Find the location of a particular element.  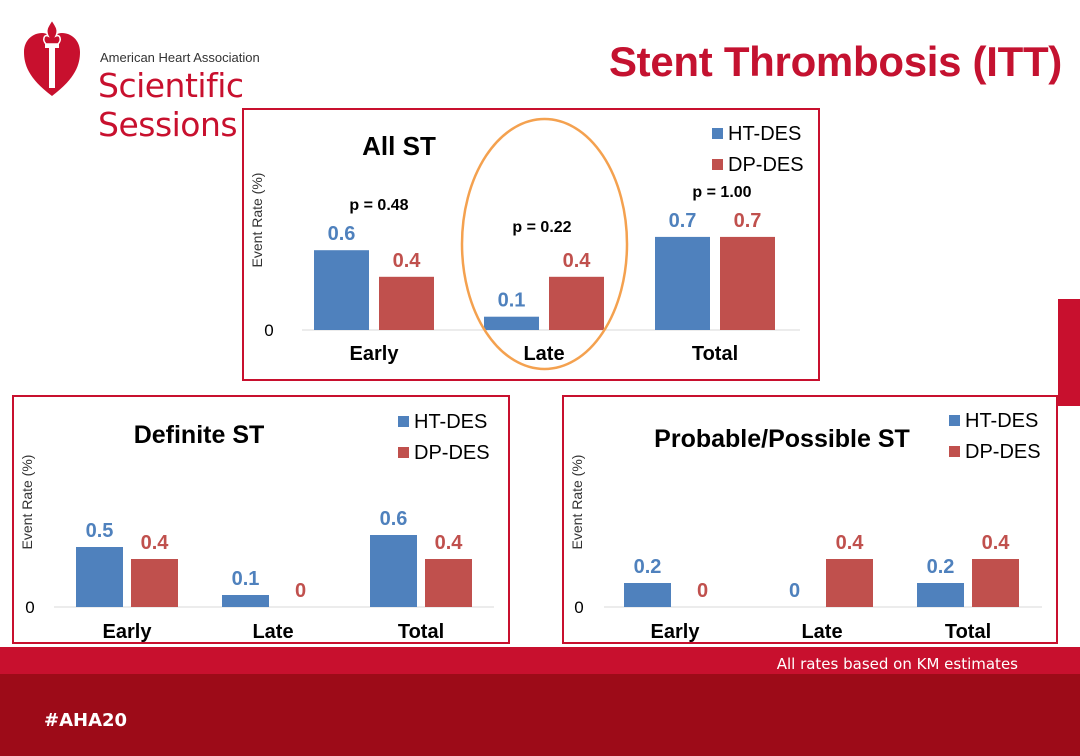

chart-all-title: All ST is located at coordinates (399, 146).